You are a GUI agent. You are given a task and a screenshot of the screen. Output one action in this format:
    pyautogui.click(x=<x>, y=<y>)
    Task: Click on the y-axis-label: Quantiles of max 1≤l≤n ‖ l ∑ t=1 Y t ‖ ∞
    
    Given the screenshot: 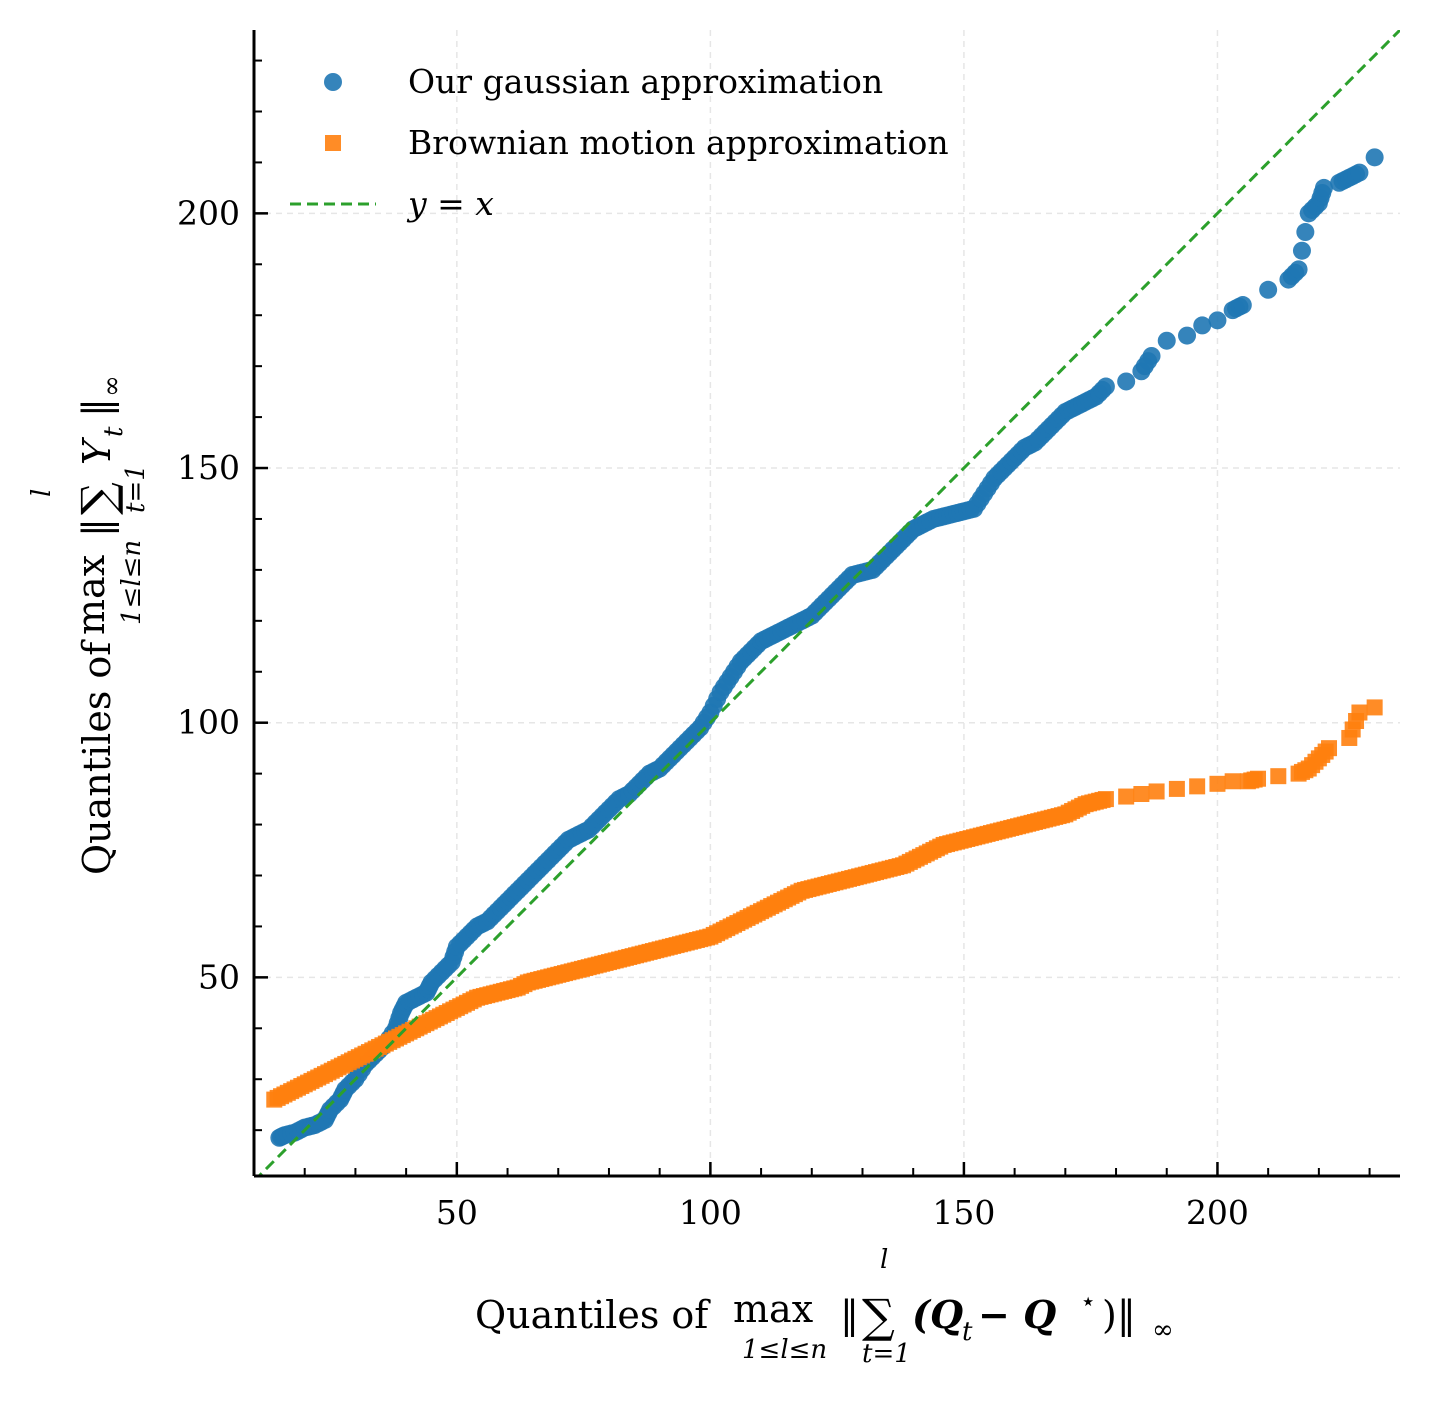 What is the action you would take?
    pyautogui.click(x=89, y=625)
    